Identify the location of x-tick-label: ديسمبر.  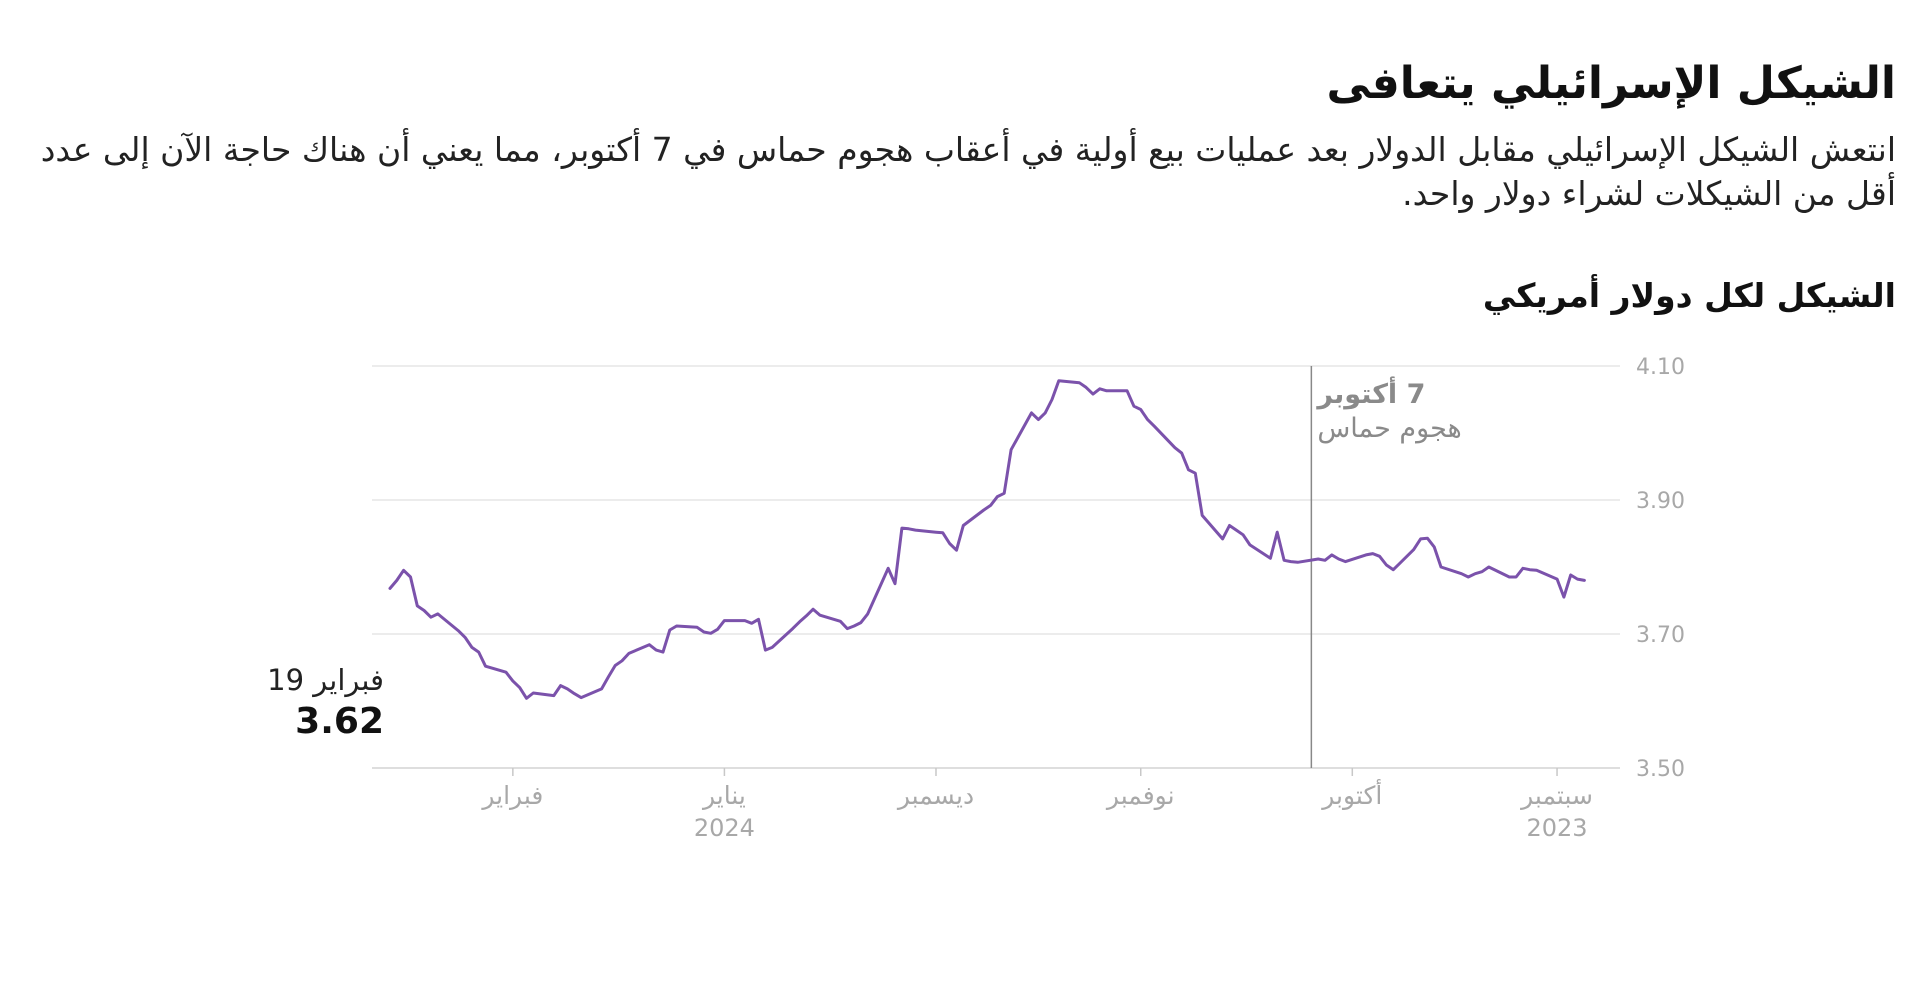
(935, 795).